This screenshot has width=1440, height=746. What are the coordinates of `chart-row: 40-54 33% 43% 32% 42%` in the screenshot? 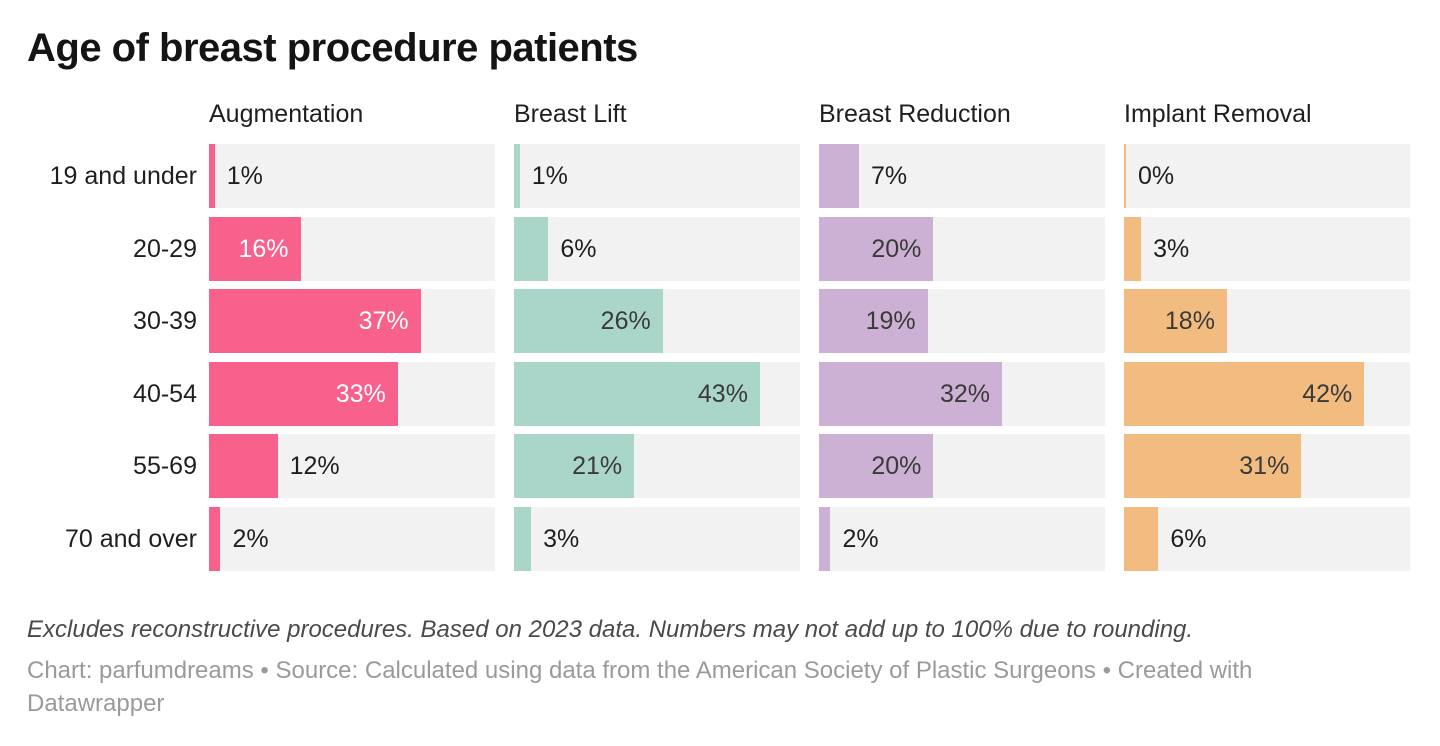 It's located at (718, 393).